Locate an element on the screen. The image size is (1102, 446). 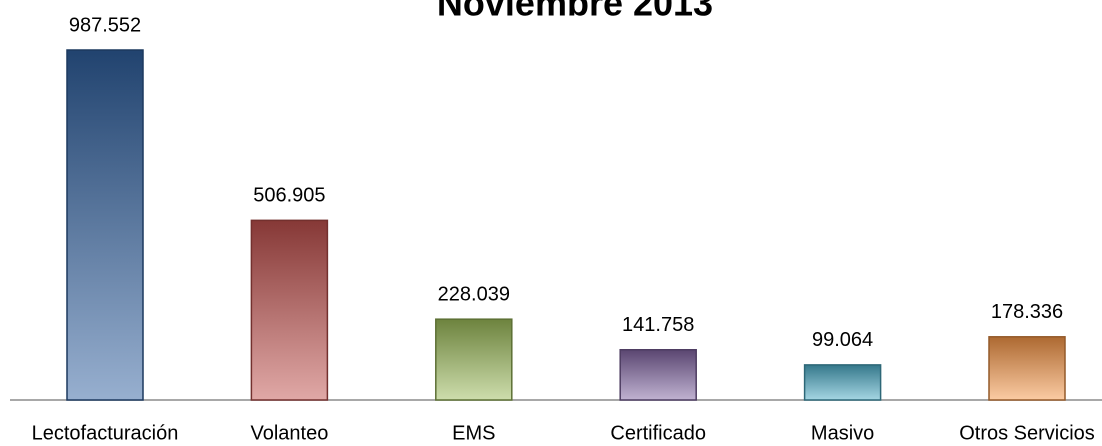
x-tick-label: Otros Servicios is located at coordinates (1027, 433).